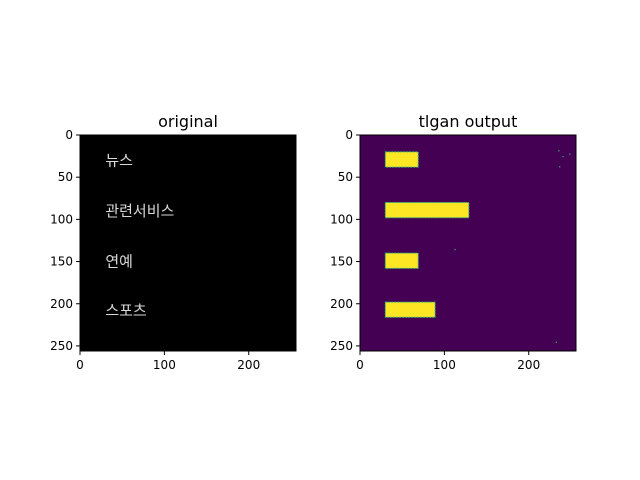 This screenshot has width=640, height=480. I want to click on overlay-text: 관련서비스, so click(139, 211).